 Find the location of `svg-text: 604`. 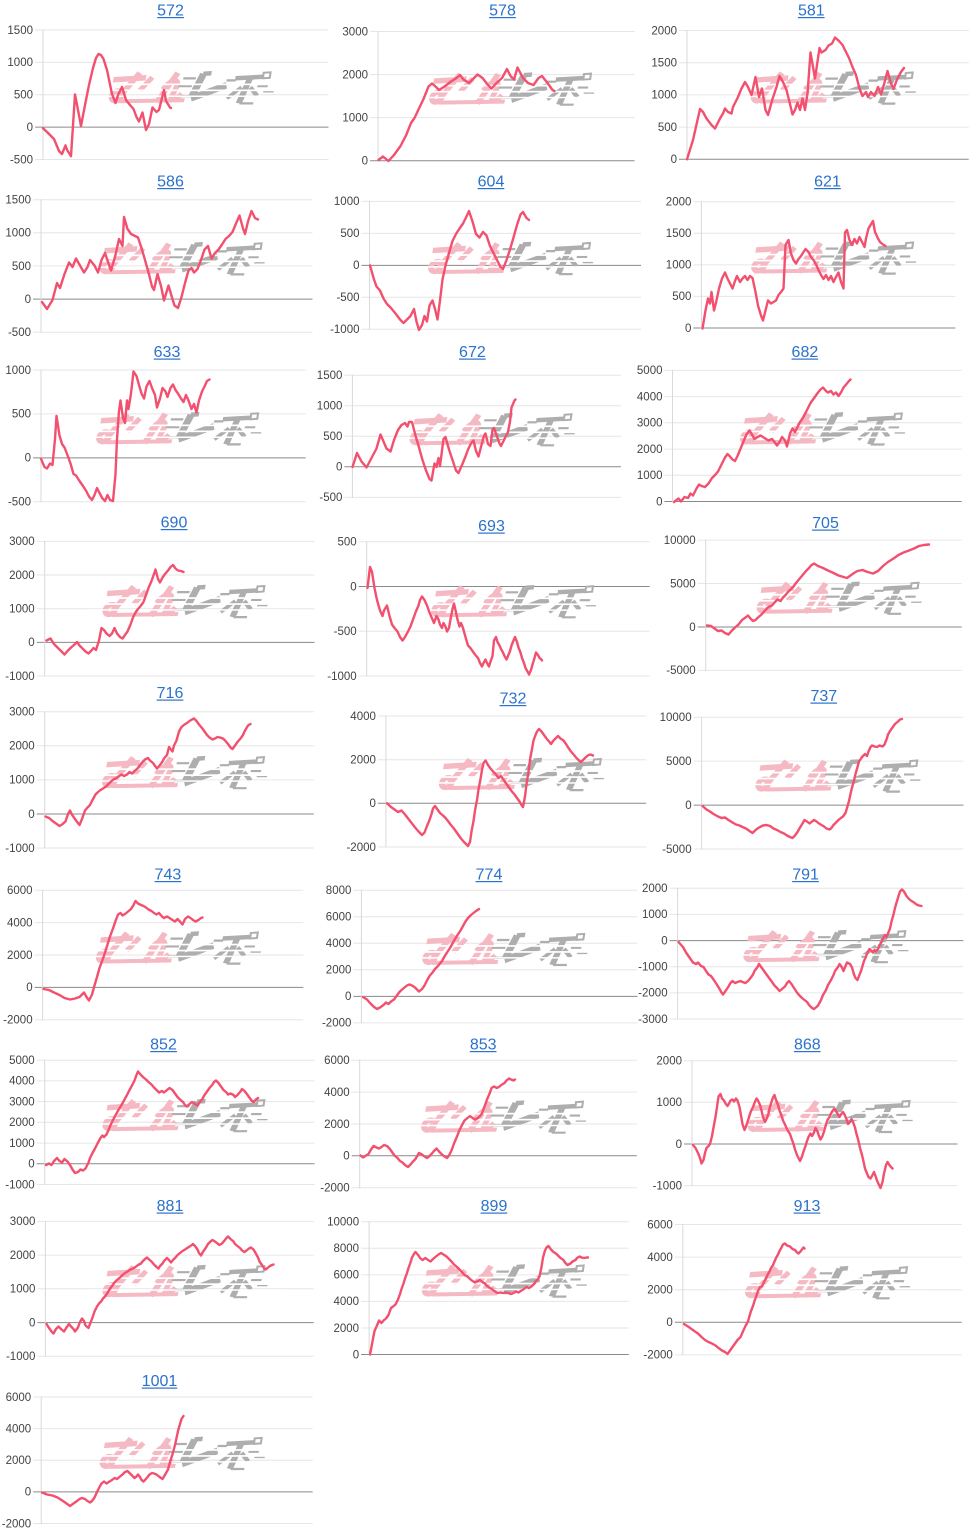

svg-text: 604 is located at coordinates (491, 182).